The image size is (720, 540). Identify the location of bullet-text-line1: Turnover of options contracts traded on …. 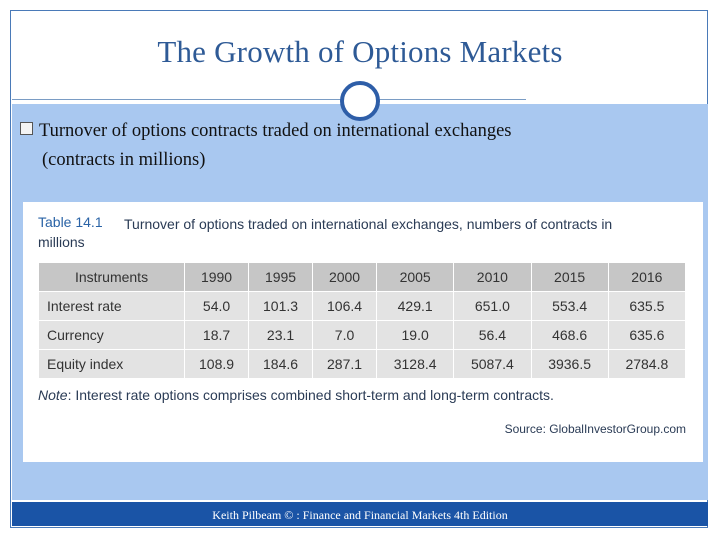
(275, 131).